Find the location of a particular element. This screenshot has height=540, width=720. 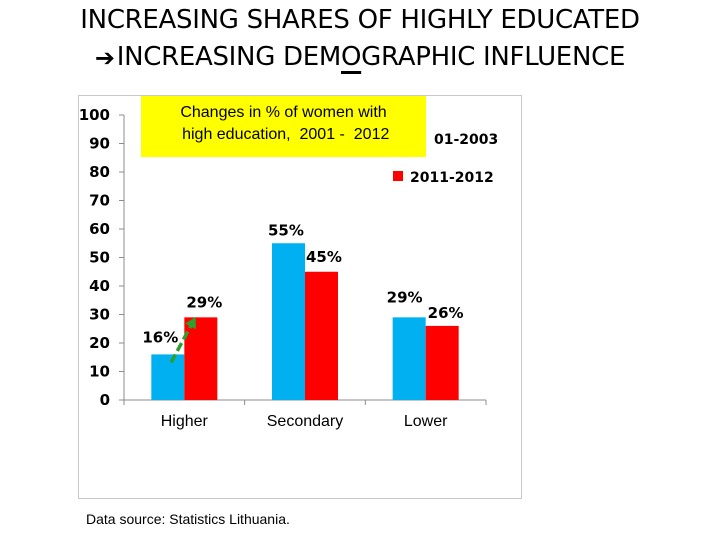

chart-note-line-1: Changes in % of women with is located at coordinates (283, 112).